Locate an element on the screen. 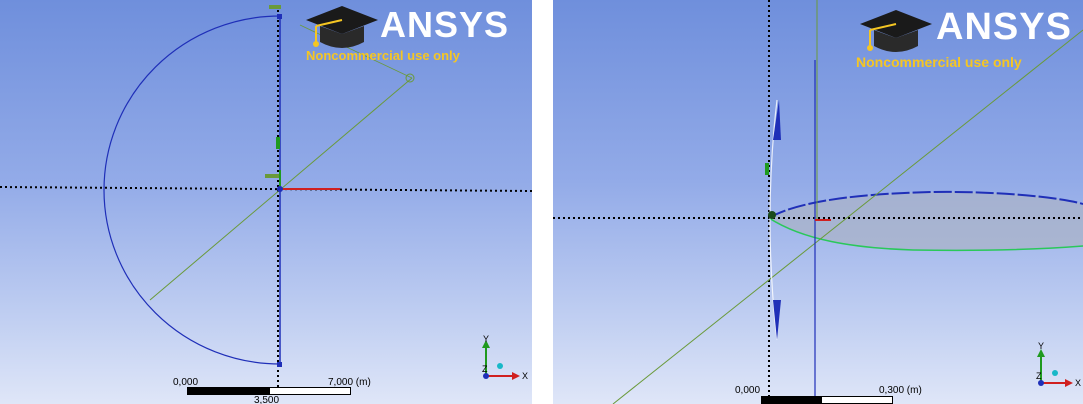 The width and height of the screenshot is (1083, 404). scale-ruler: 0,000 7,000 (m) 3,500 is located at coordinates (270, 390).